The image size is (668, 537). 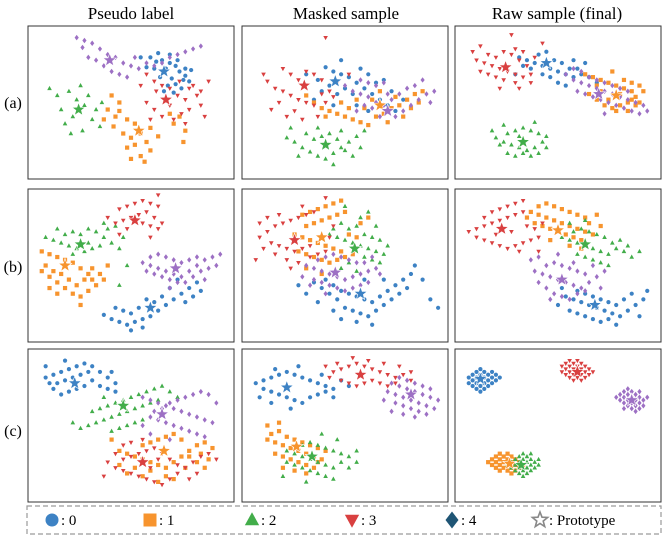 I want to click on panel-c-masked-sample, so click(x=345, y=425).